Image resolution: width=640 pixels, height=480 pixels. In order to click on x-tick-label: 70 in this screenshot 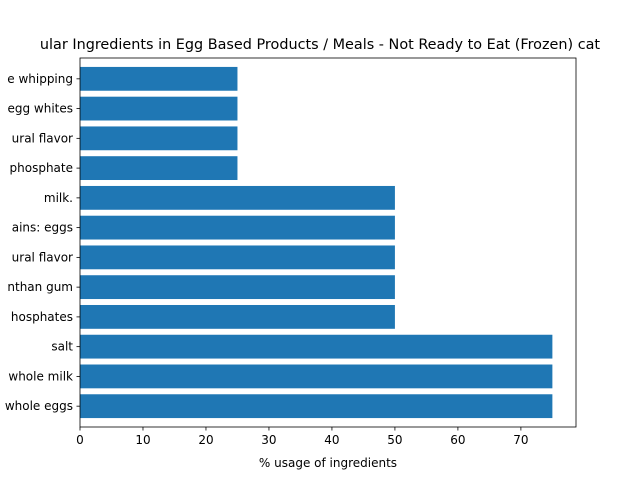, I will do `click(520, 440)`.